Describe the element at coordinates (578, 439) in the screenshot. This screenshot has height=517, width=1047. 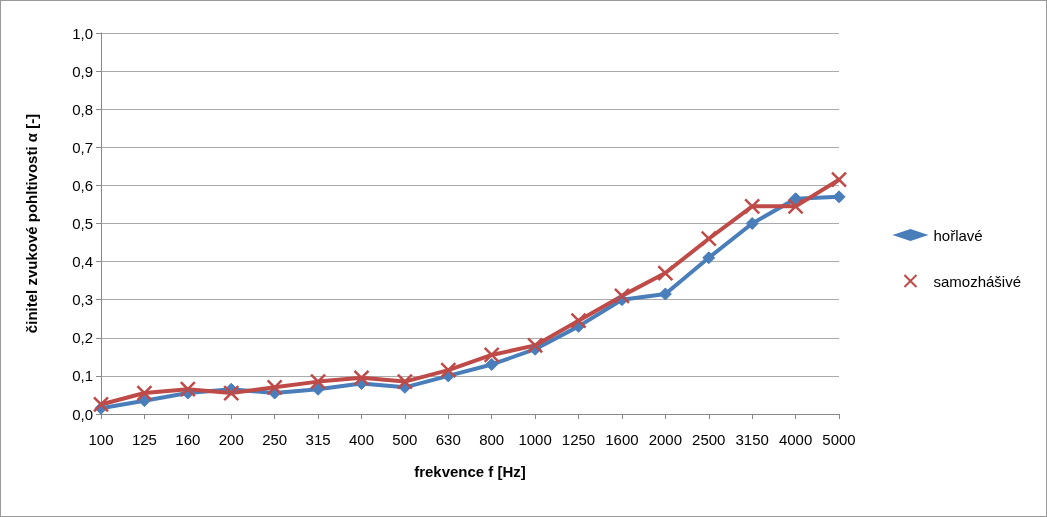
I see `x-tick-label: 1250` at that location.